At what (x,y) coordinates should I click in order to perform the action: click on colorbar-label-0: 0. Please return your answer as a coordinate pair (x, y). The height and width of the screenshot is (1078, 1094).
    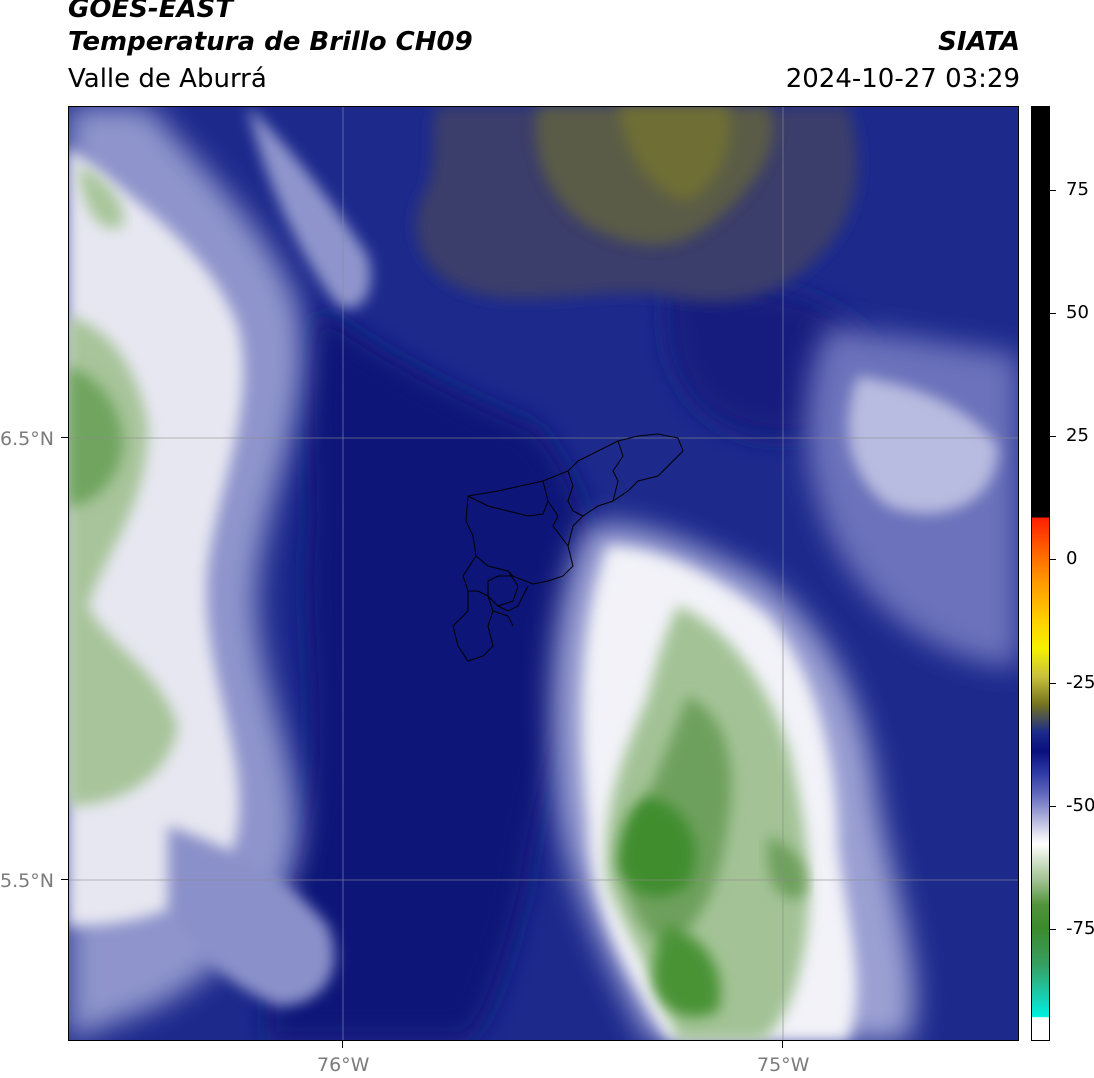
    Looking at the image, I should click on (1072, 558).